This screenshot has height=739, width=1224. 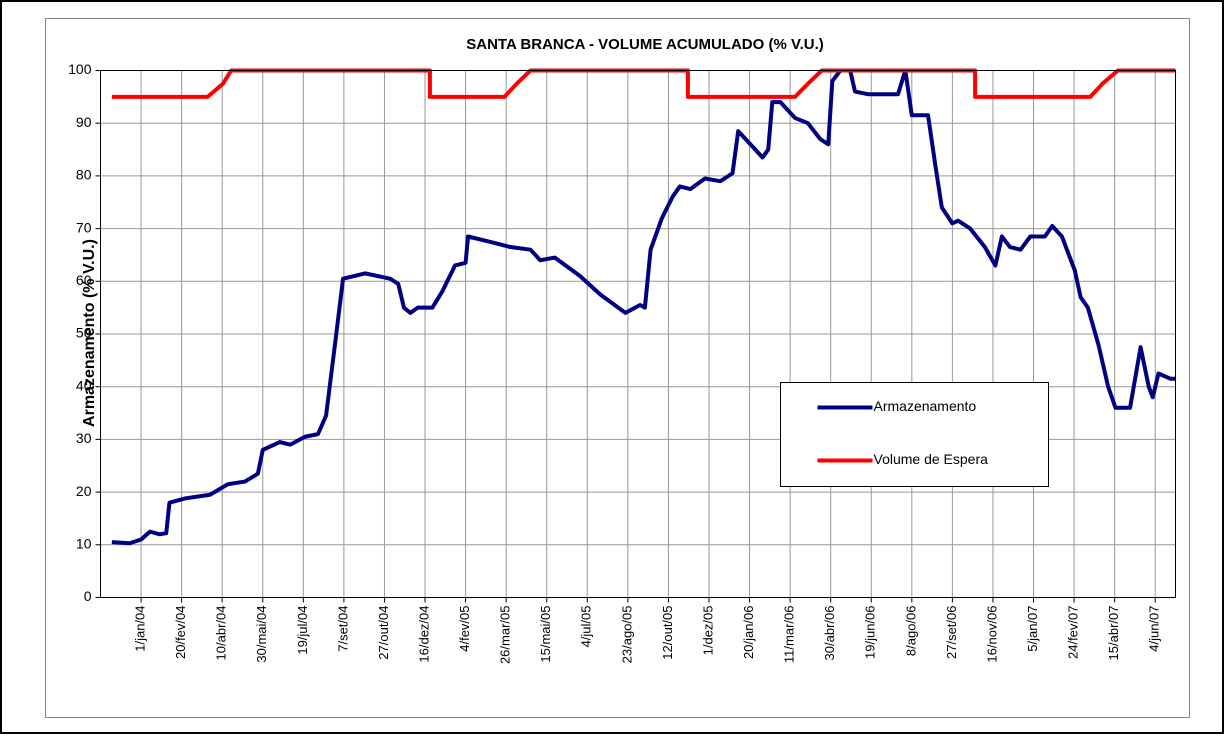 What do you see at coordinates (84, 333) in the screenshot?
I see `y-tick-label: 50` at bounding box center [84, 333].